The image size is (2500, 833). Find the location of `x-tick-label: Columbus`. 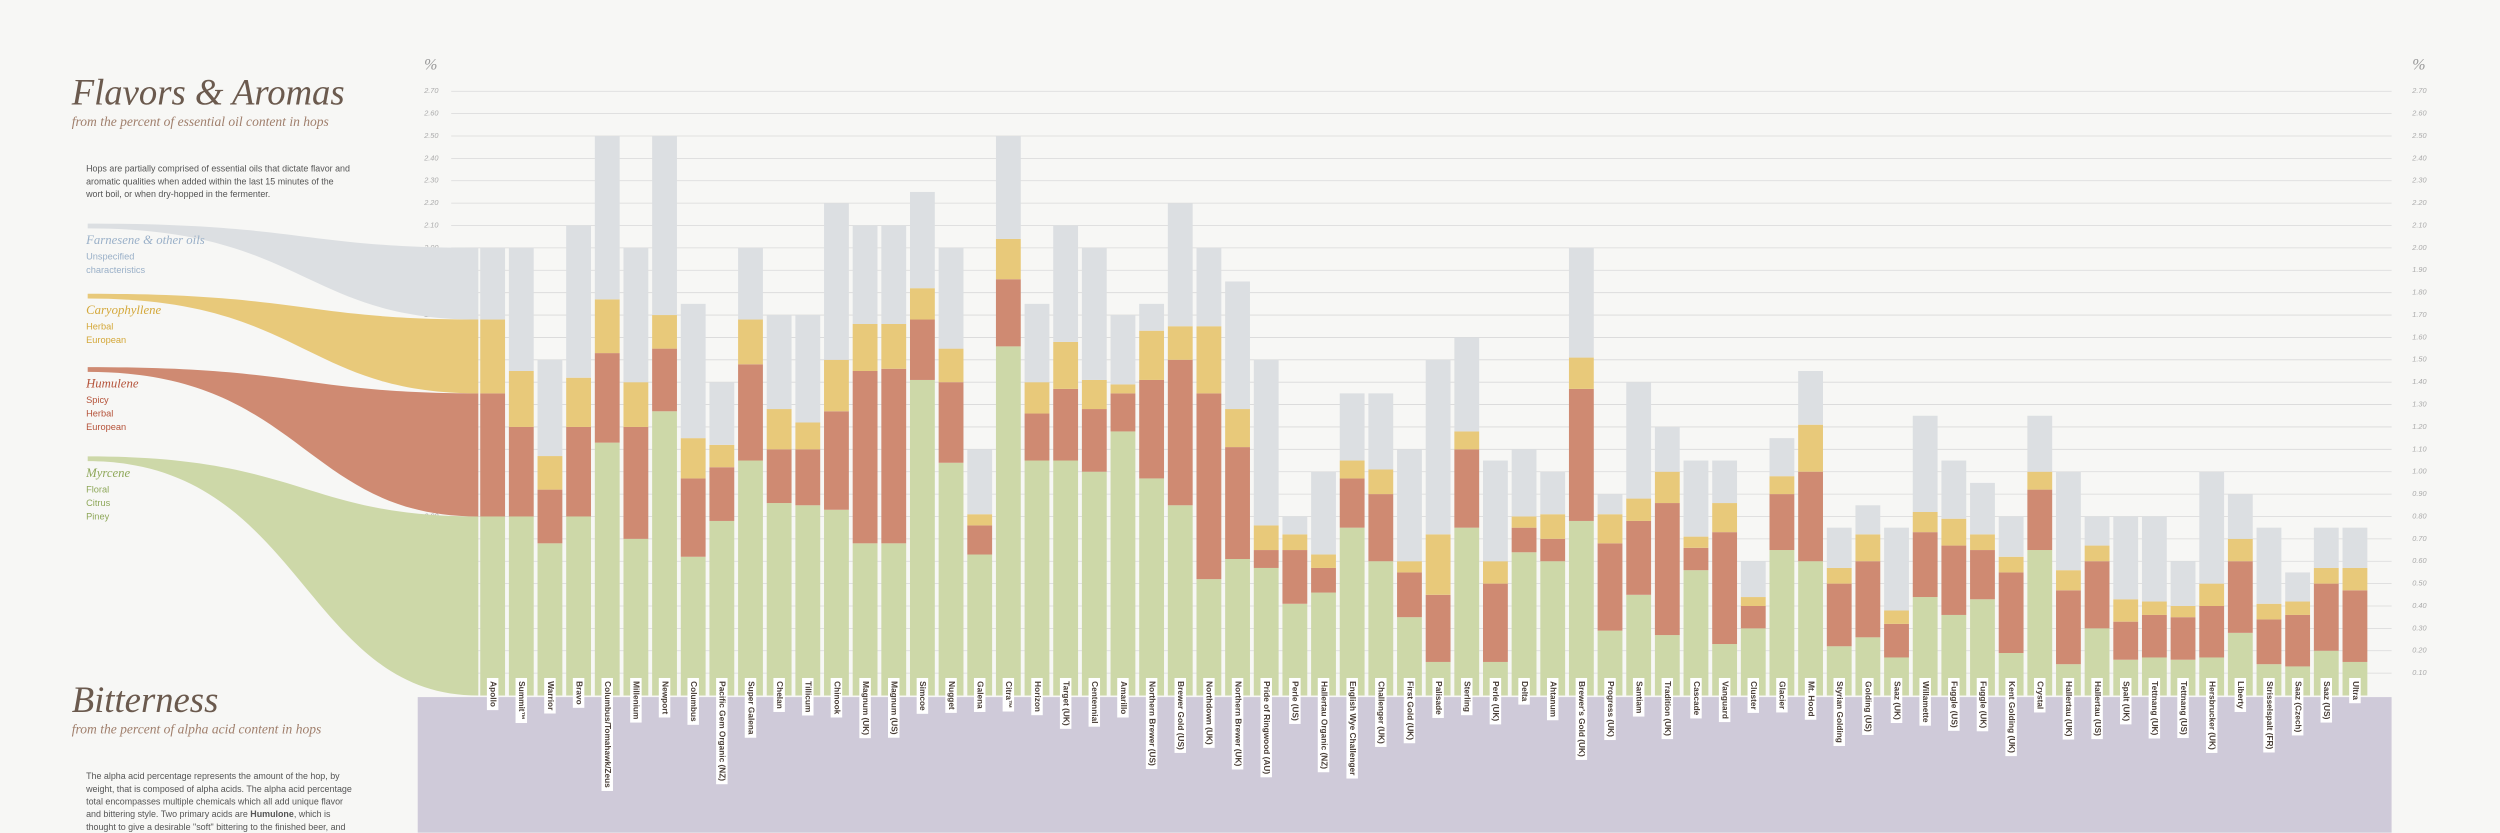

x-tick-label: Columbus is located at coordinates (694, 701).